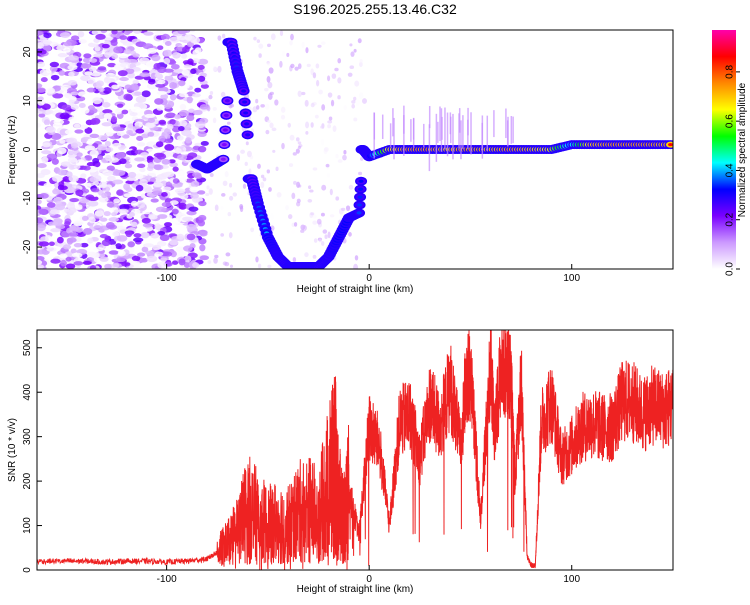  I want to click on y-tick-label: 300, so click(27, 436).